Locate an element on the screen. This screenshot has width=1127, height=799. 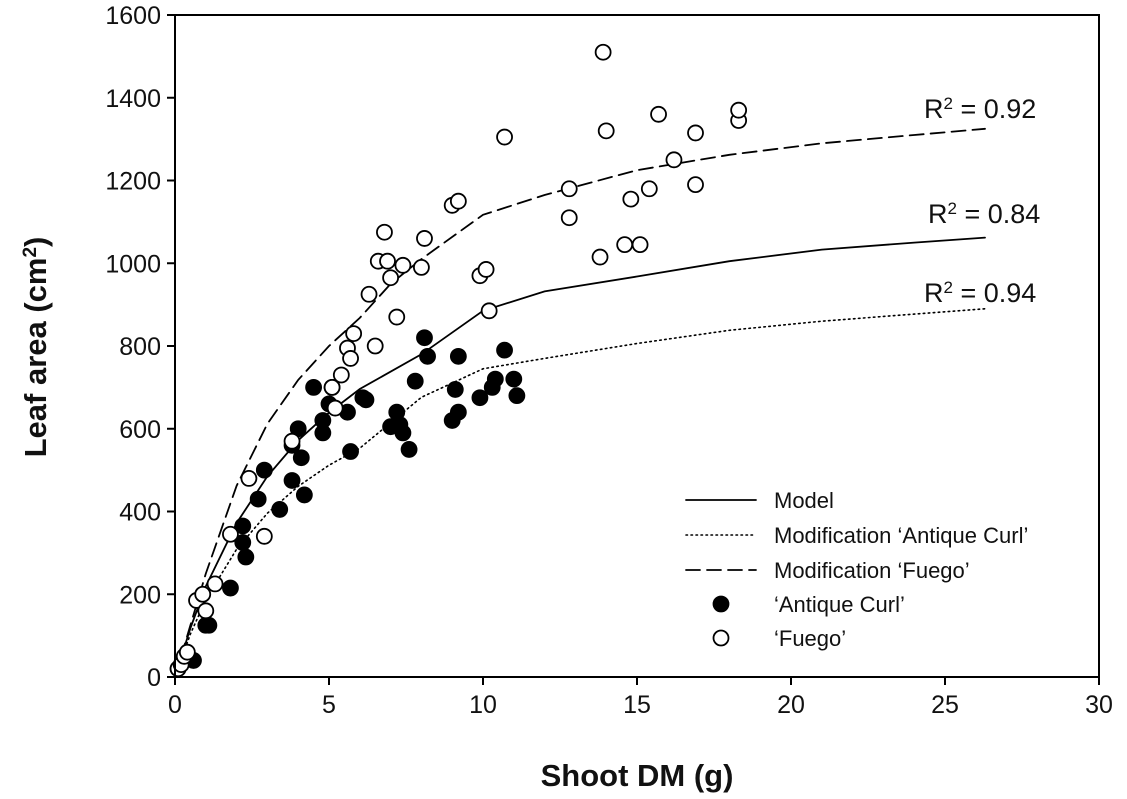
r2-label: R2 = 0.84 is located at coordinates (984, 214).